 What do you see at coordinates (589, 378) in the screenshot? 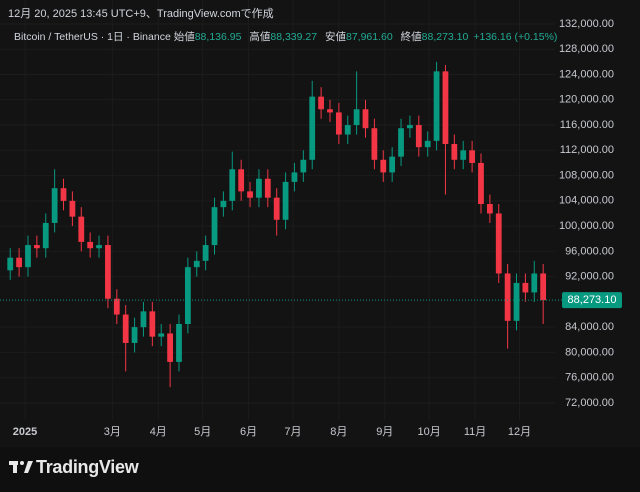
I see `y-tick-label: 76,000.00` at bounding box center [589, 378].